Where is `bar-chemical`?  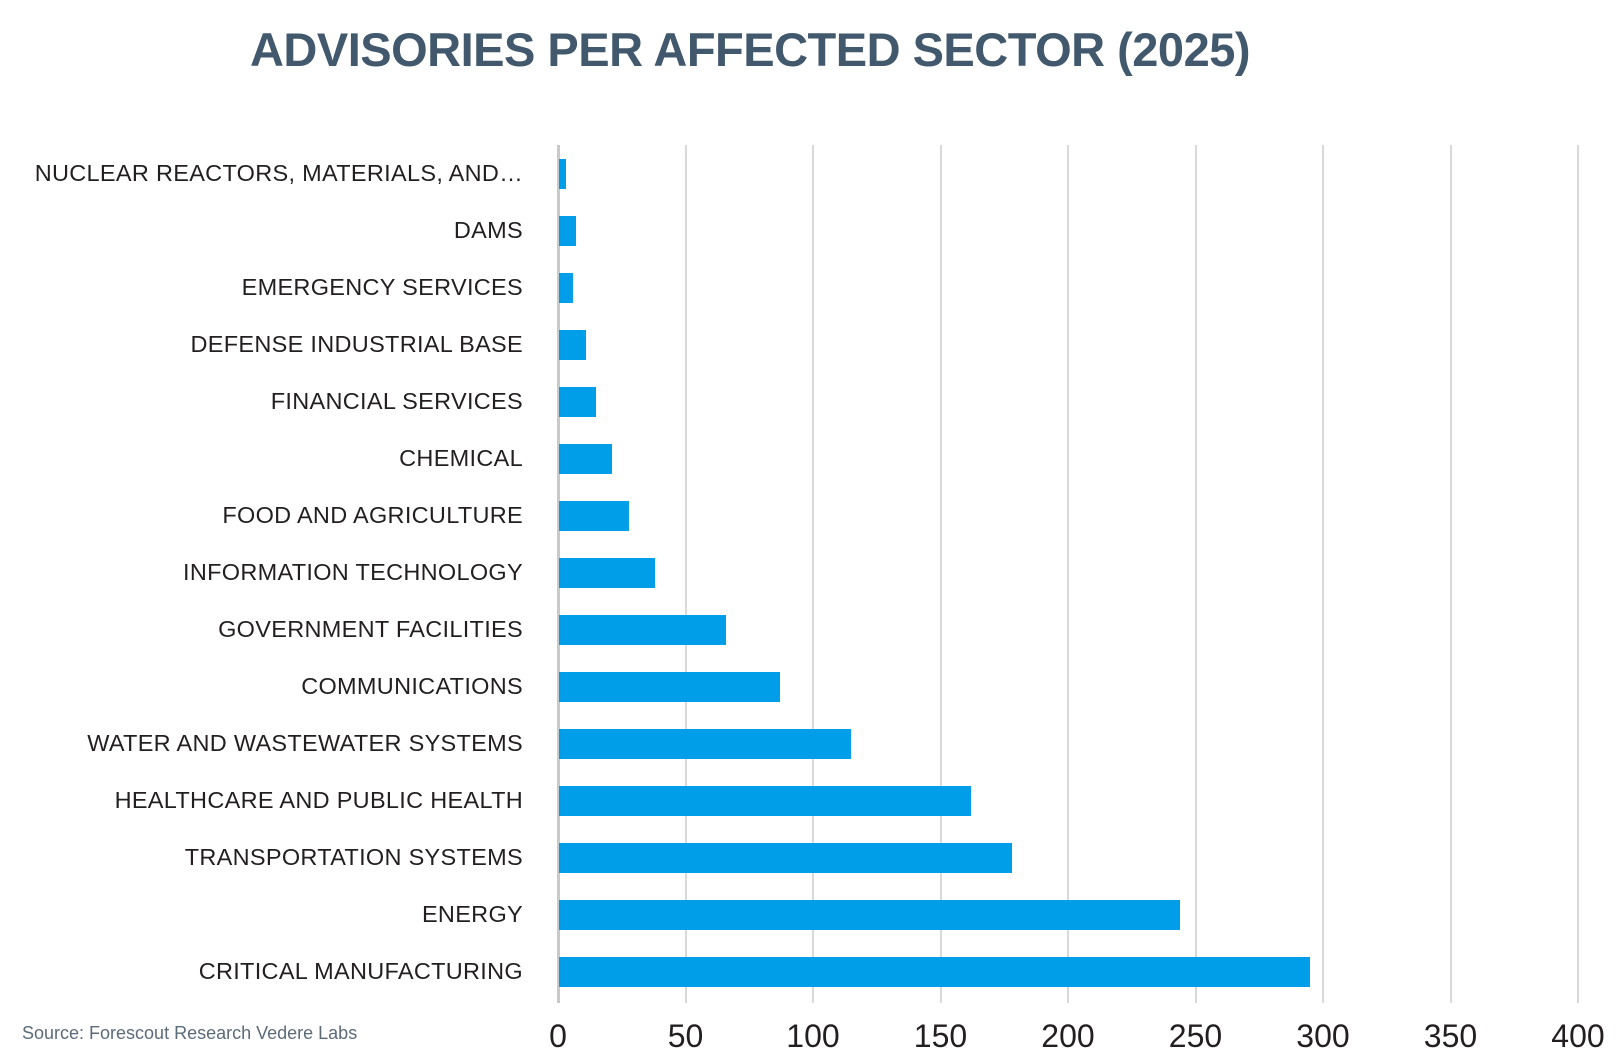 bar-chemical is located at coordinates (585, 458).